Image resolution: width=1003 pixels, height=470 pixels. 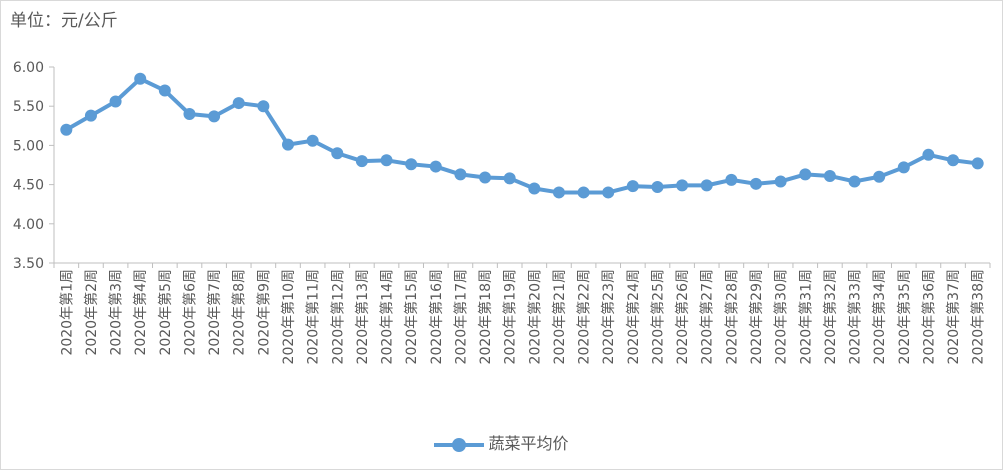 What do you see at coordinates (214, 312) in the screenshot?
I see `x-tick-label: 2020年第7周` at bounding box center [214, 312].